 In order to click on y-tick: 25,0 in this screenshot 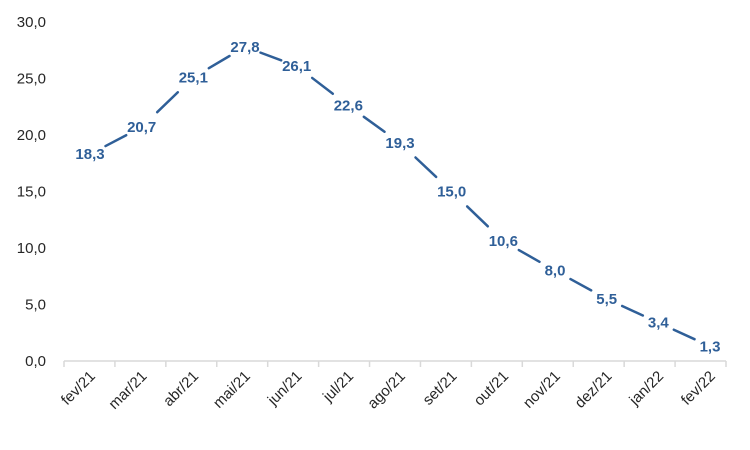, I will do `click(31, 79)`.